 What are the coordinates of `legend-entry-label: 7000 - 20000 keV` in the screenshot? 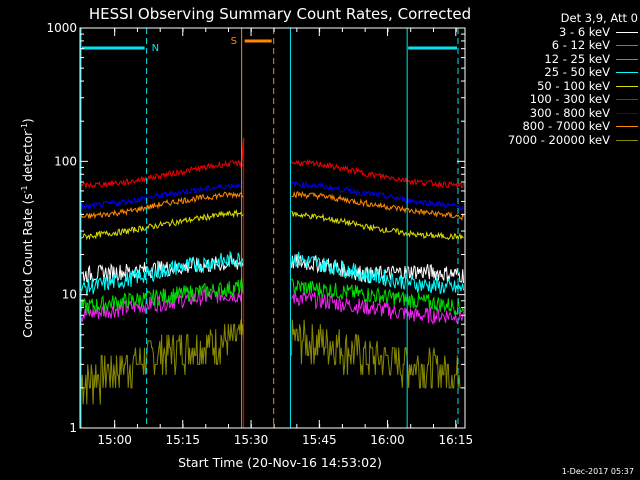 It's located at (558, 139).